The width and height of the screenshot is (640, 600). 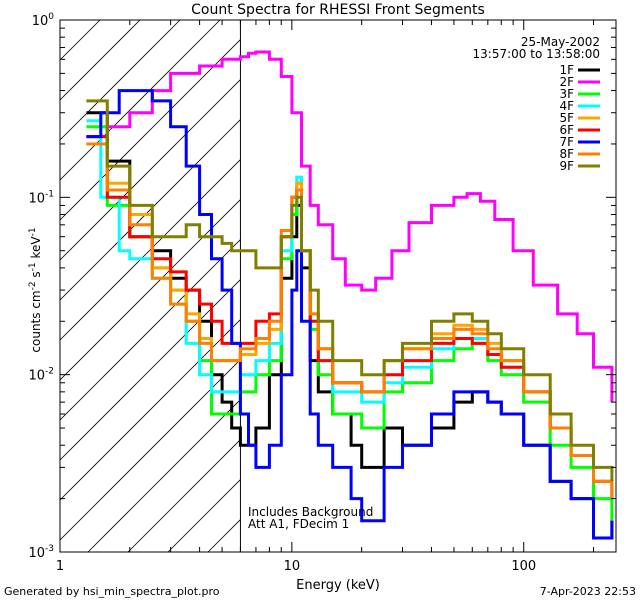 What do you see at coordinates (41, 197) in the screenshot?
I see `y-tick-label: 10⁻¹` at bounding box center [41, 197].